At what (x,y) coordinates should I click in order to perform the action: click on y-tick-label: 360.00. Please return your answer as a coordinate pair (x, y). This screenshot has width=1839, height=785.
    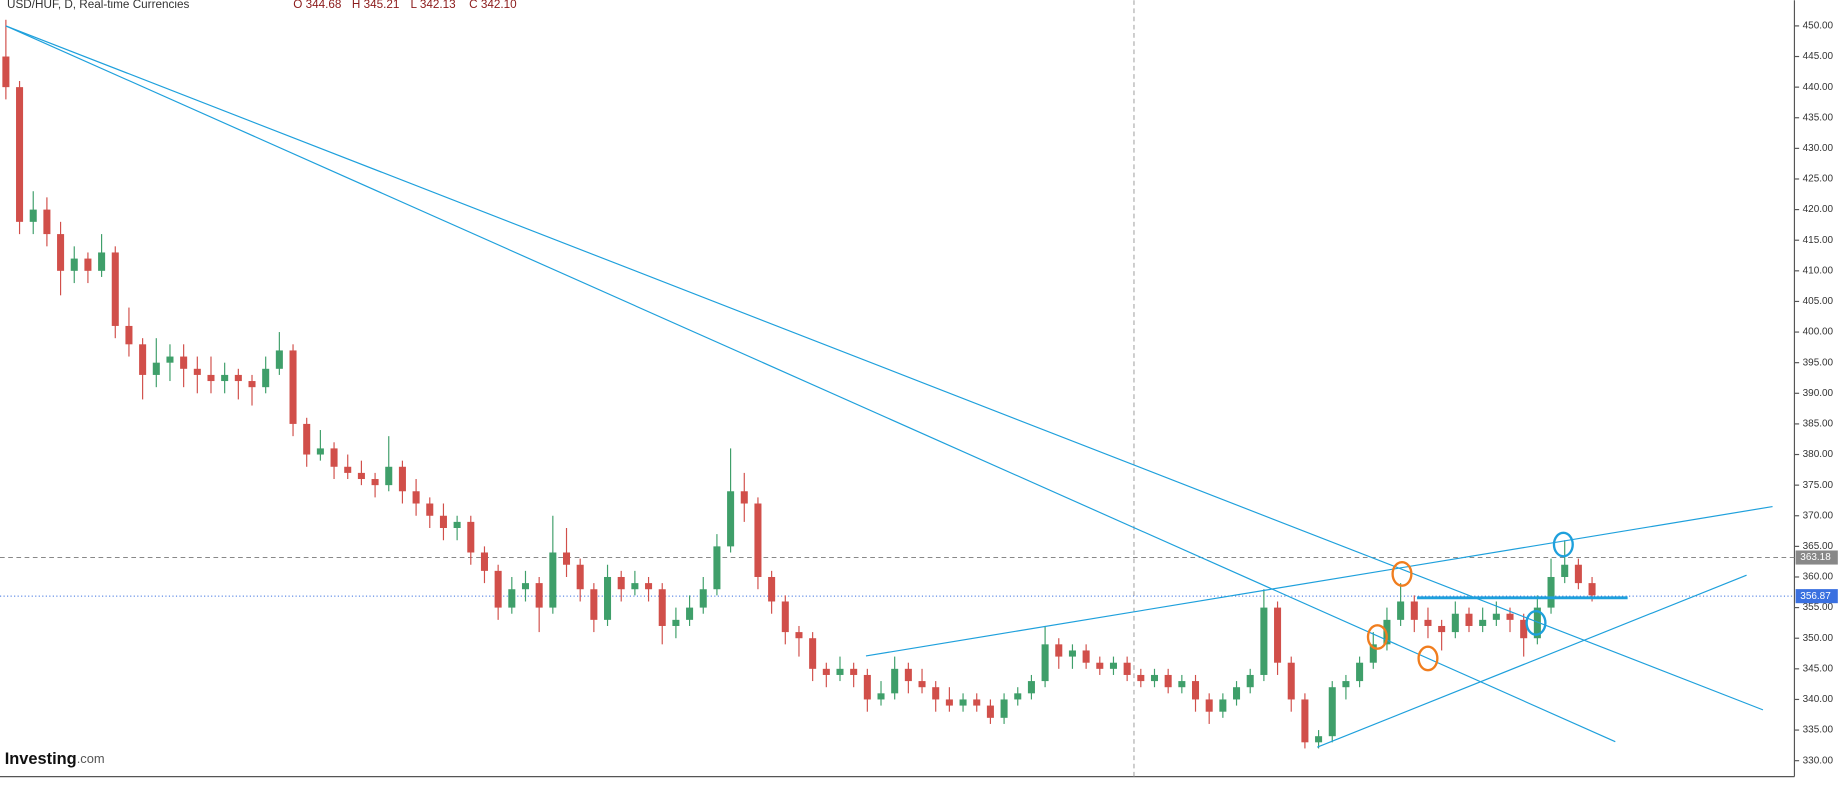
    Looking at the image, I should click on (1818, 577).